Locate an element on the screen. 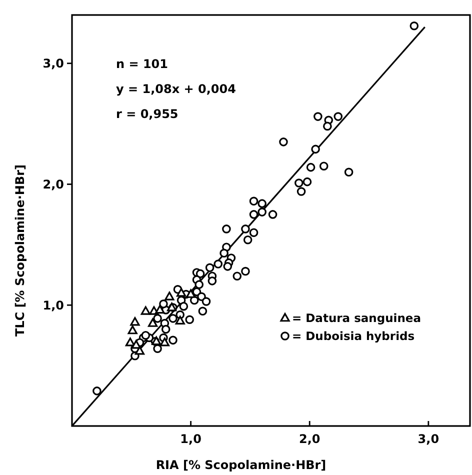 This screenshot has width=472, height=475. annotation: y = 1,08x + 0,004 is located at coordinates (176, 89).